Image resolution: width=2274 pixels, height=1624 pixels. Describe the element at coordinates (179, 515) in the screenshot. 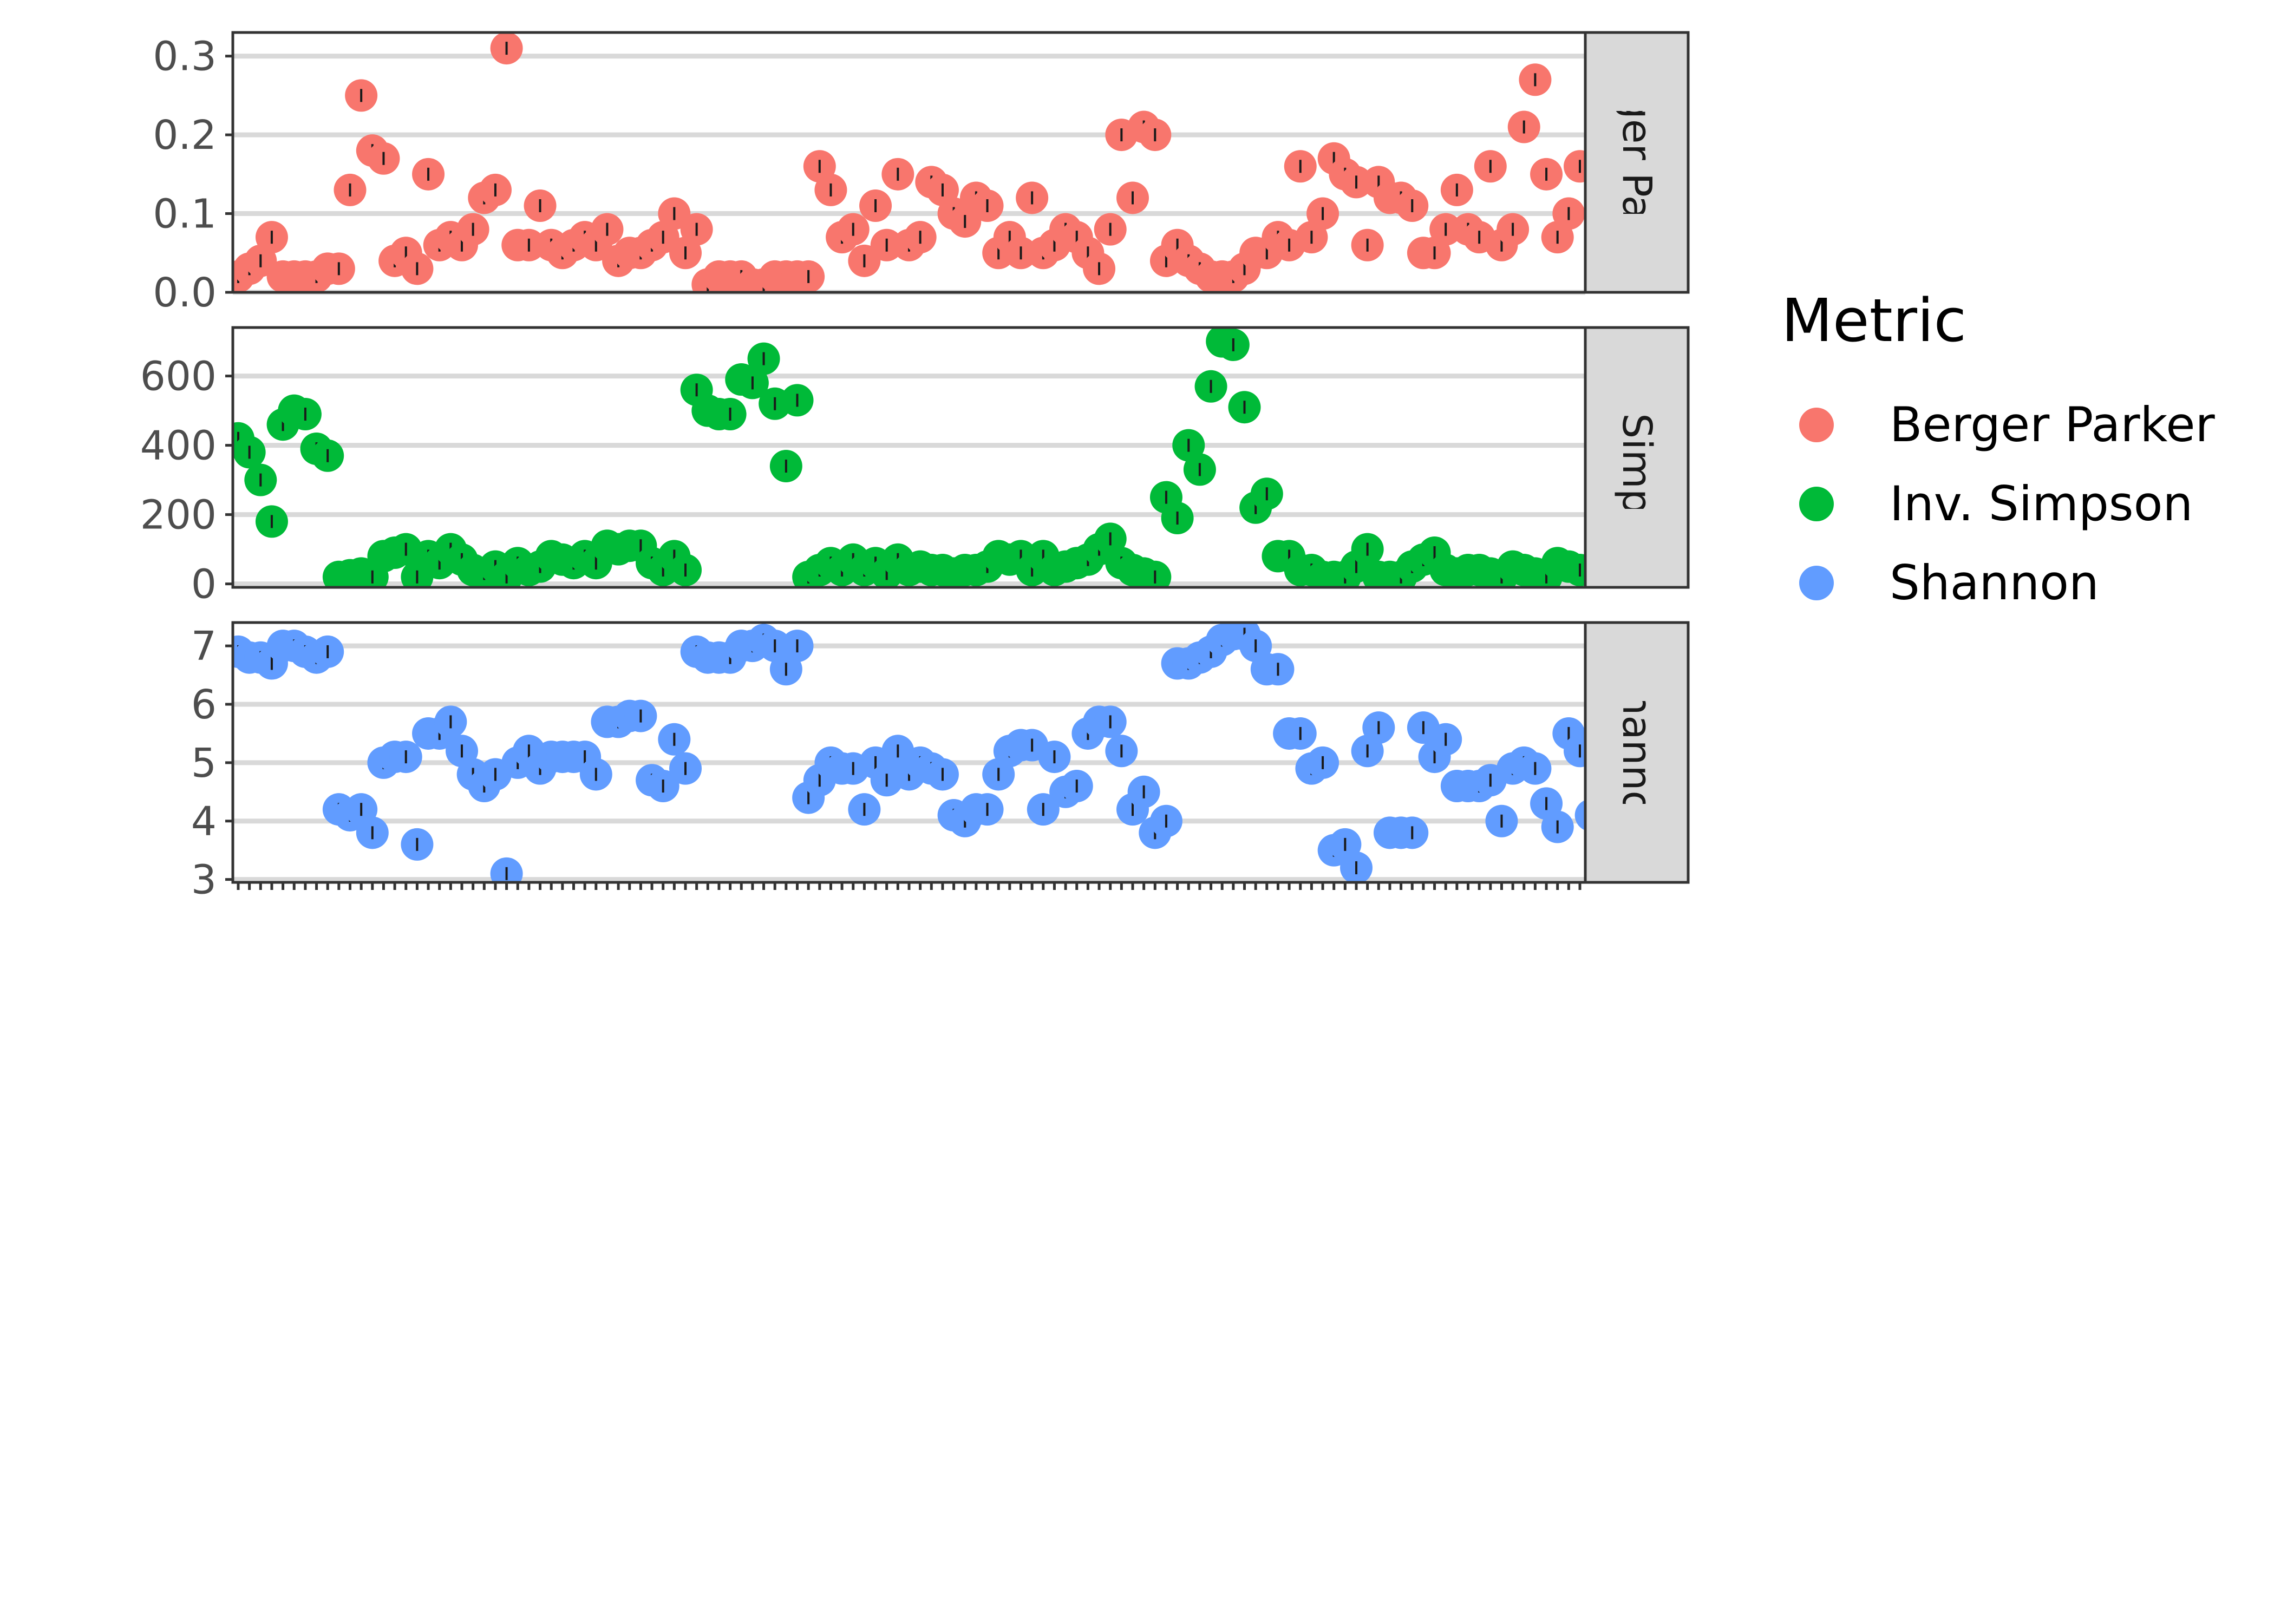

I see `y-tick-label: 200` at that location.